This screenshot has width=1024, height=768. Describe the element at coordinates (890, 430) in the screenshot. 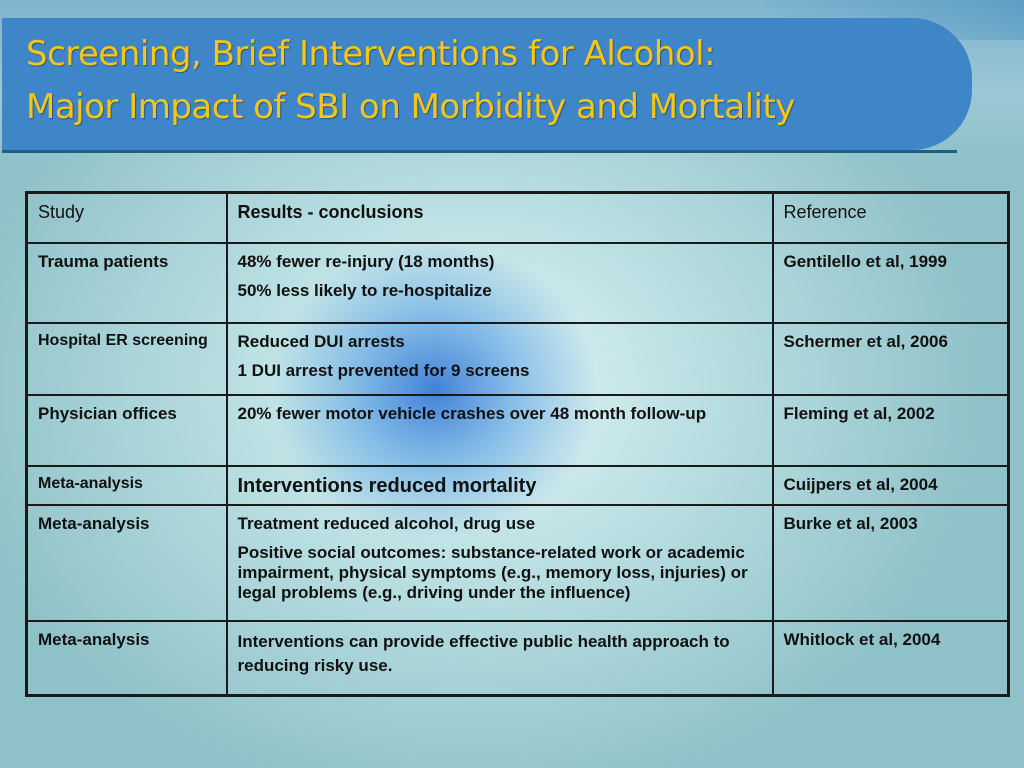

I see `reference-cell: Fleming et al, 2002` at that location.